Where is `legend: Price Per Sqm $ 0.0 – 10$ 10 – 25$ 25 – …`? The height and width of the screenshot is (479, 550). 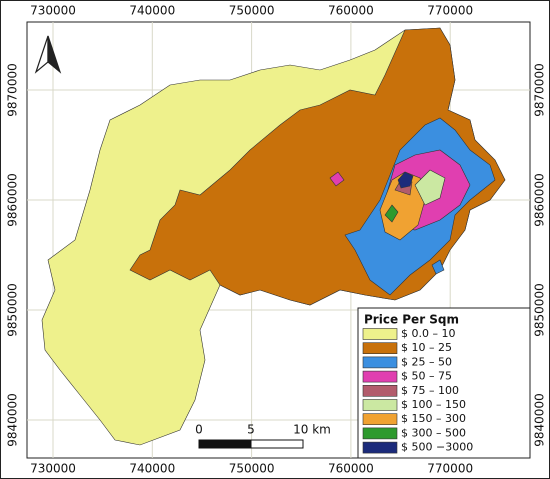 legend: Price Per Sqm $ 0.0 – 10$ 10 – 25$ 25 – … is located at coordinates (444, 383).